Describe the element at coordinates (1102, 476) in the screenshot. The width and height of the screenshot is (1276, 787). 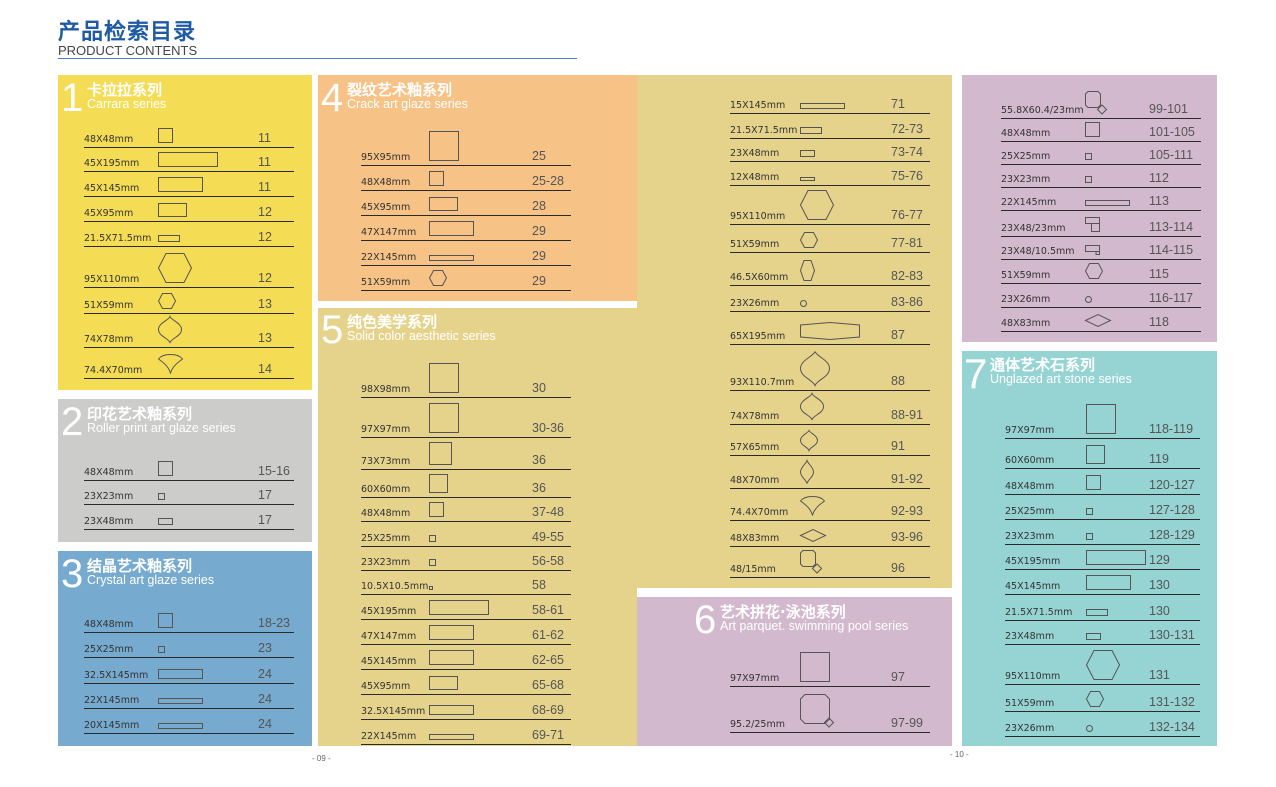
I see `catalog-row: 48X48mm 120-127` at that location.